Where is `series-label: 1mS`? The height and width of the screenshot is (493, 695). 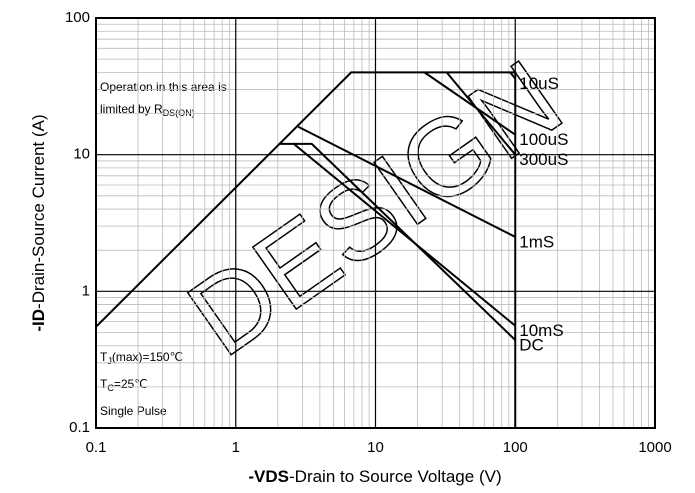 series-label: 1mS is located at coordinates (536, 241).